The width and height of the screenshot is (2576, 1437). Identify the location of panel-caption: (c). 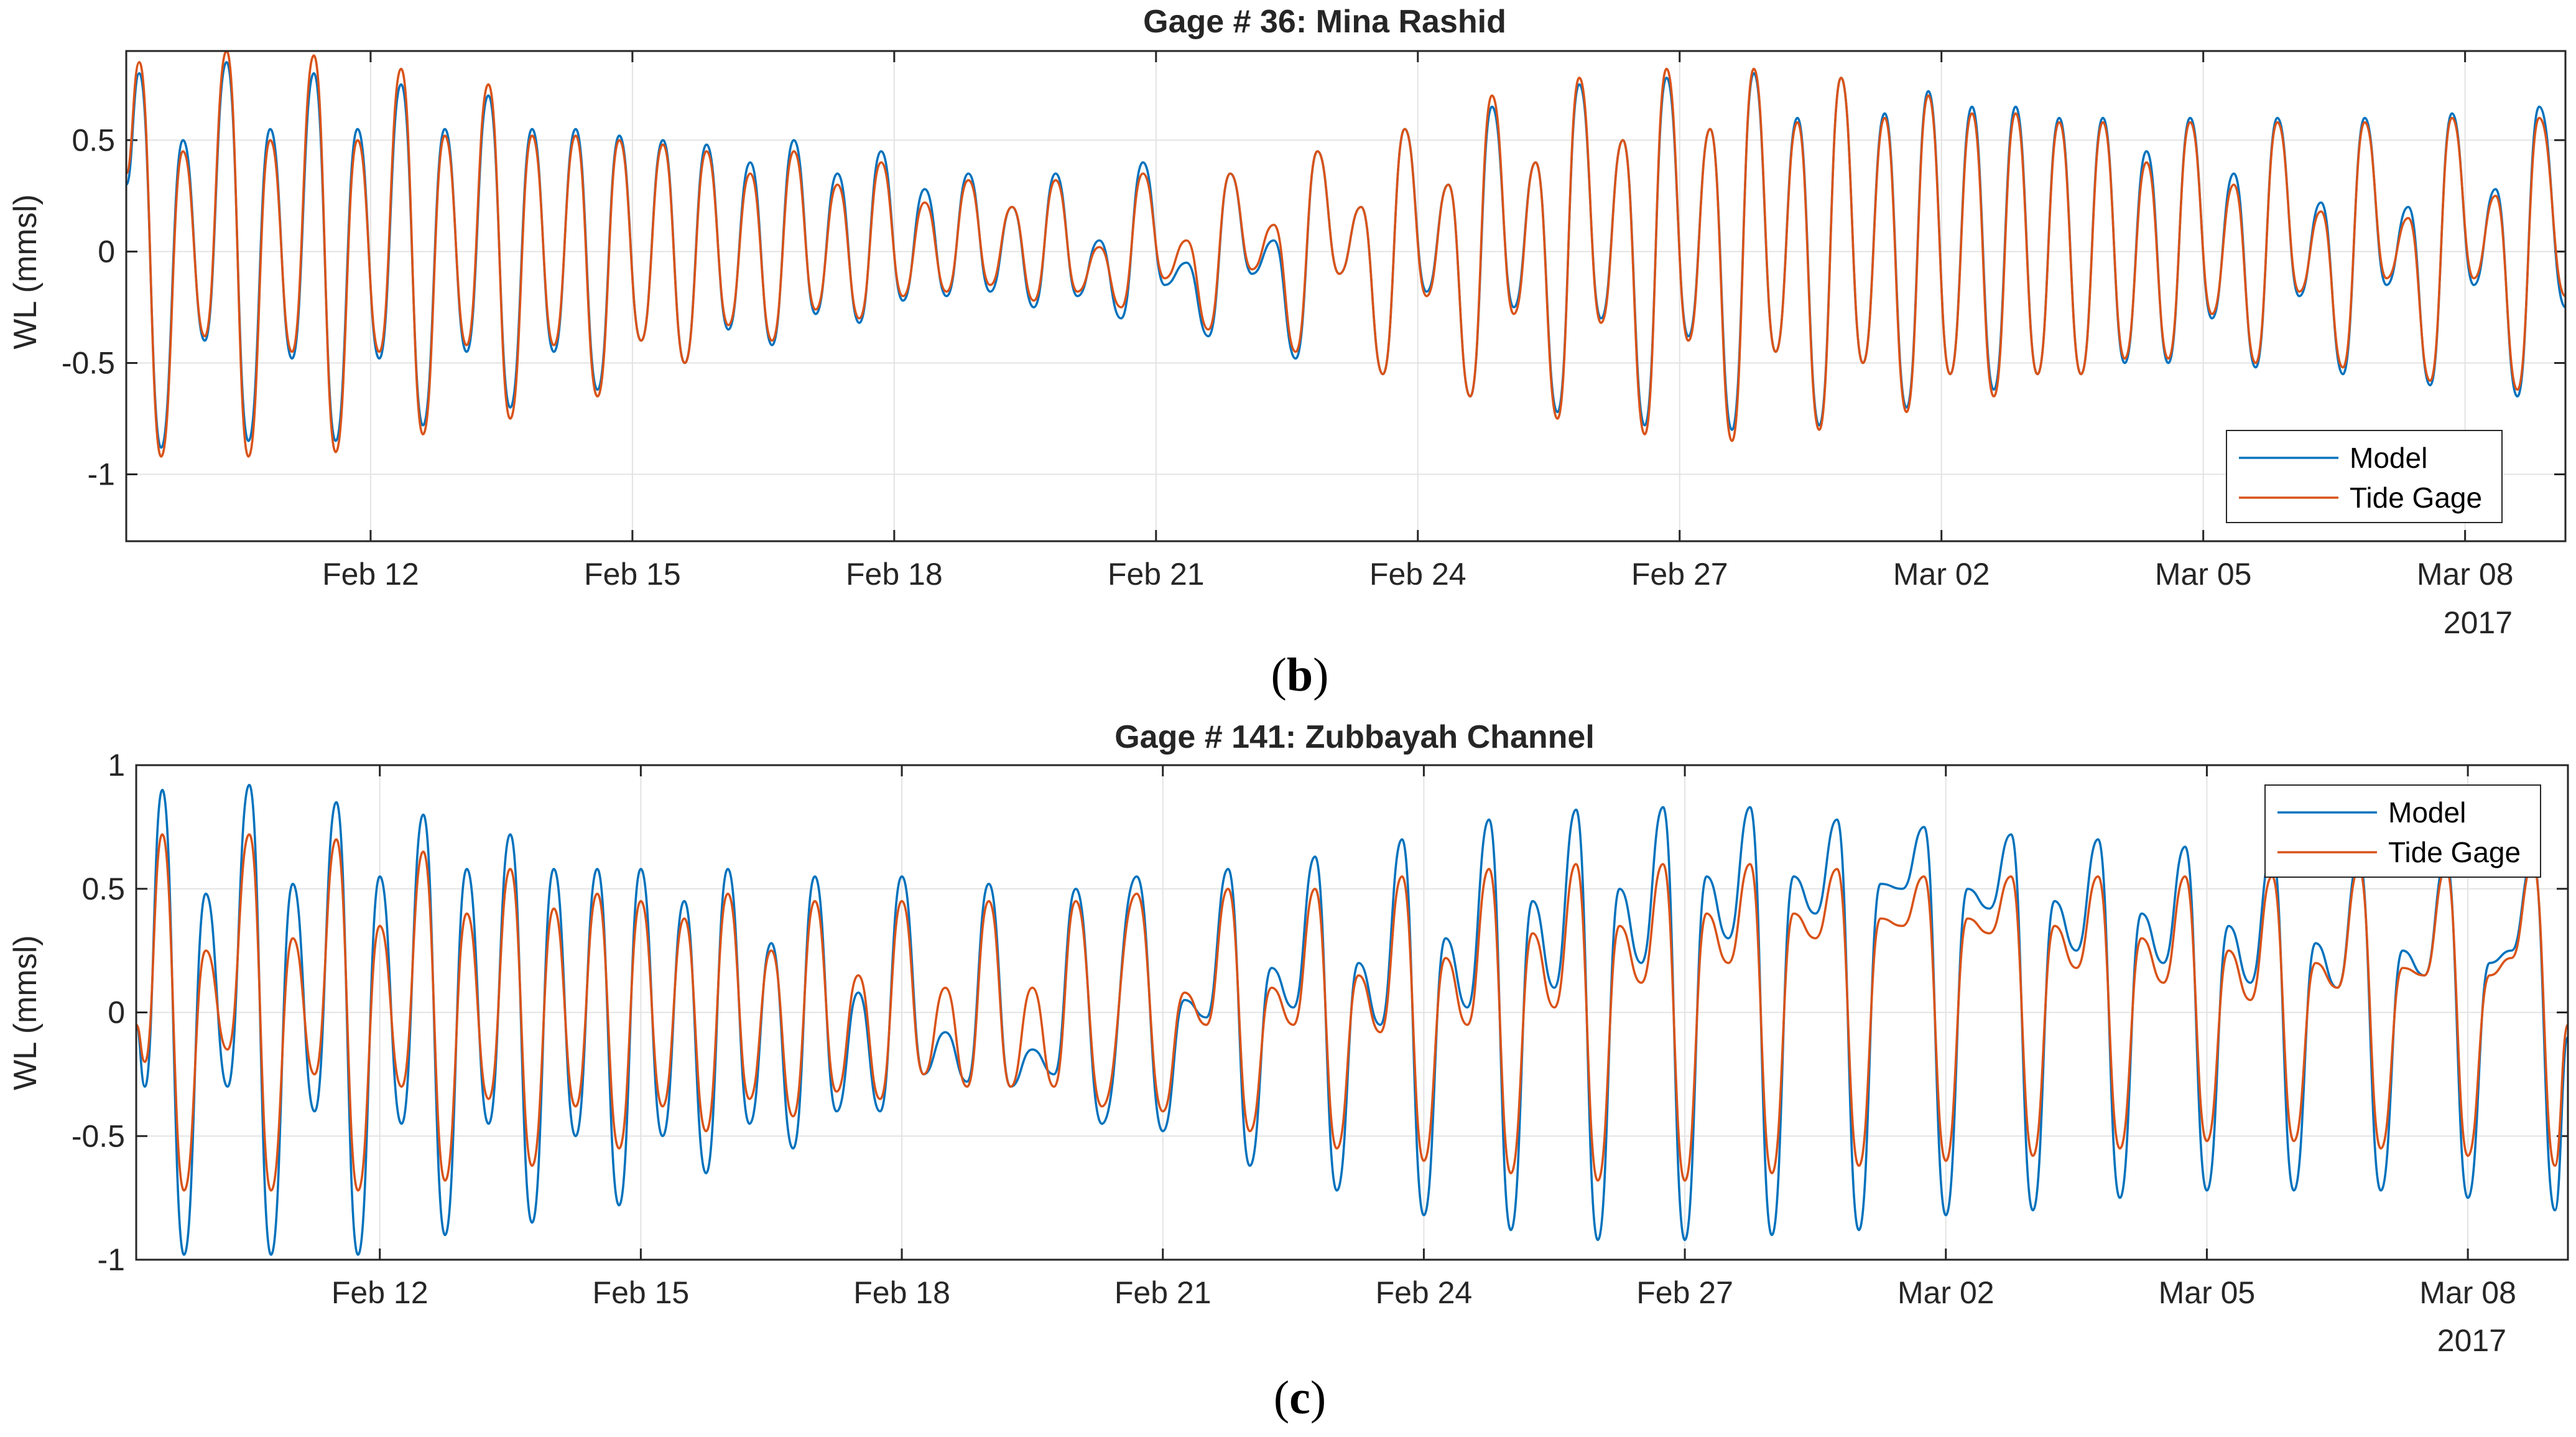
(1300, 1398).